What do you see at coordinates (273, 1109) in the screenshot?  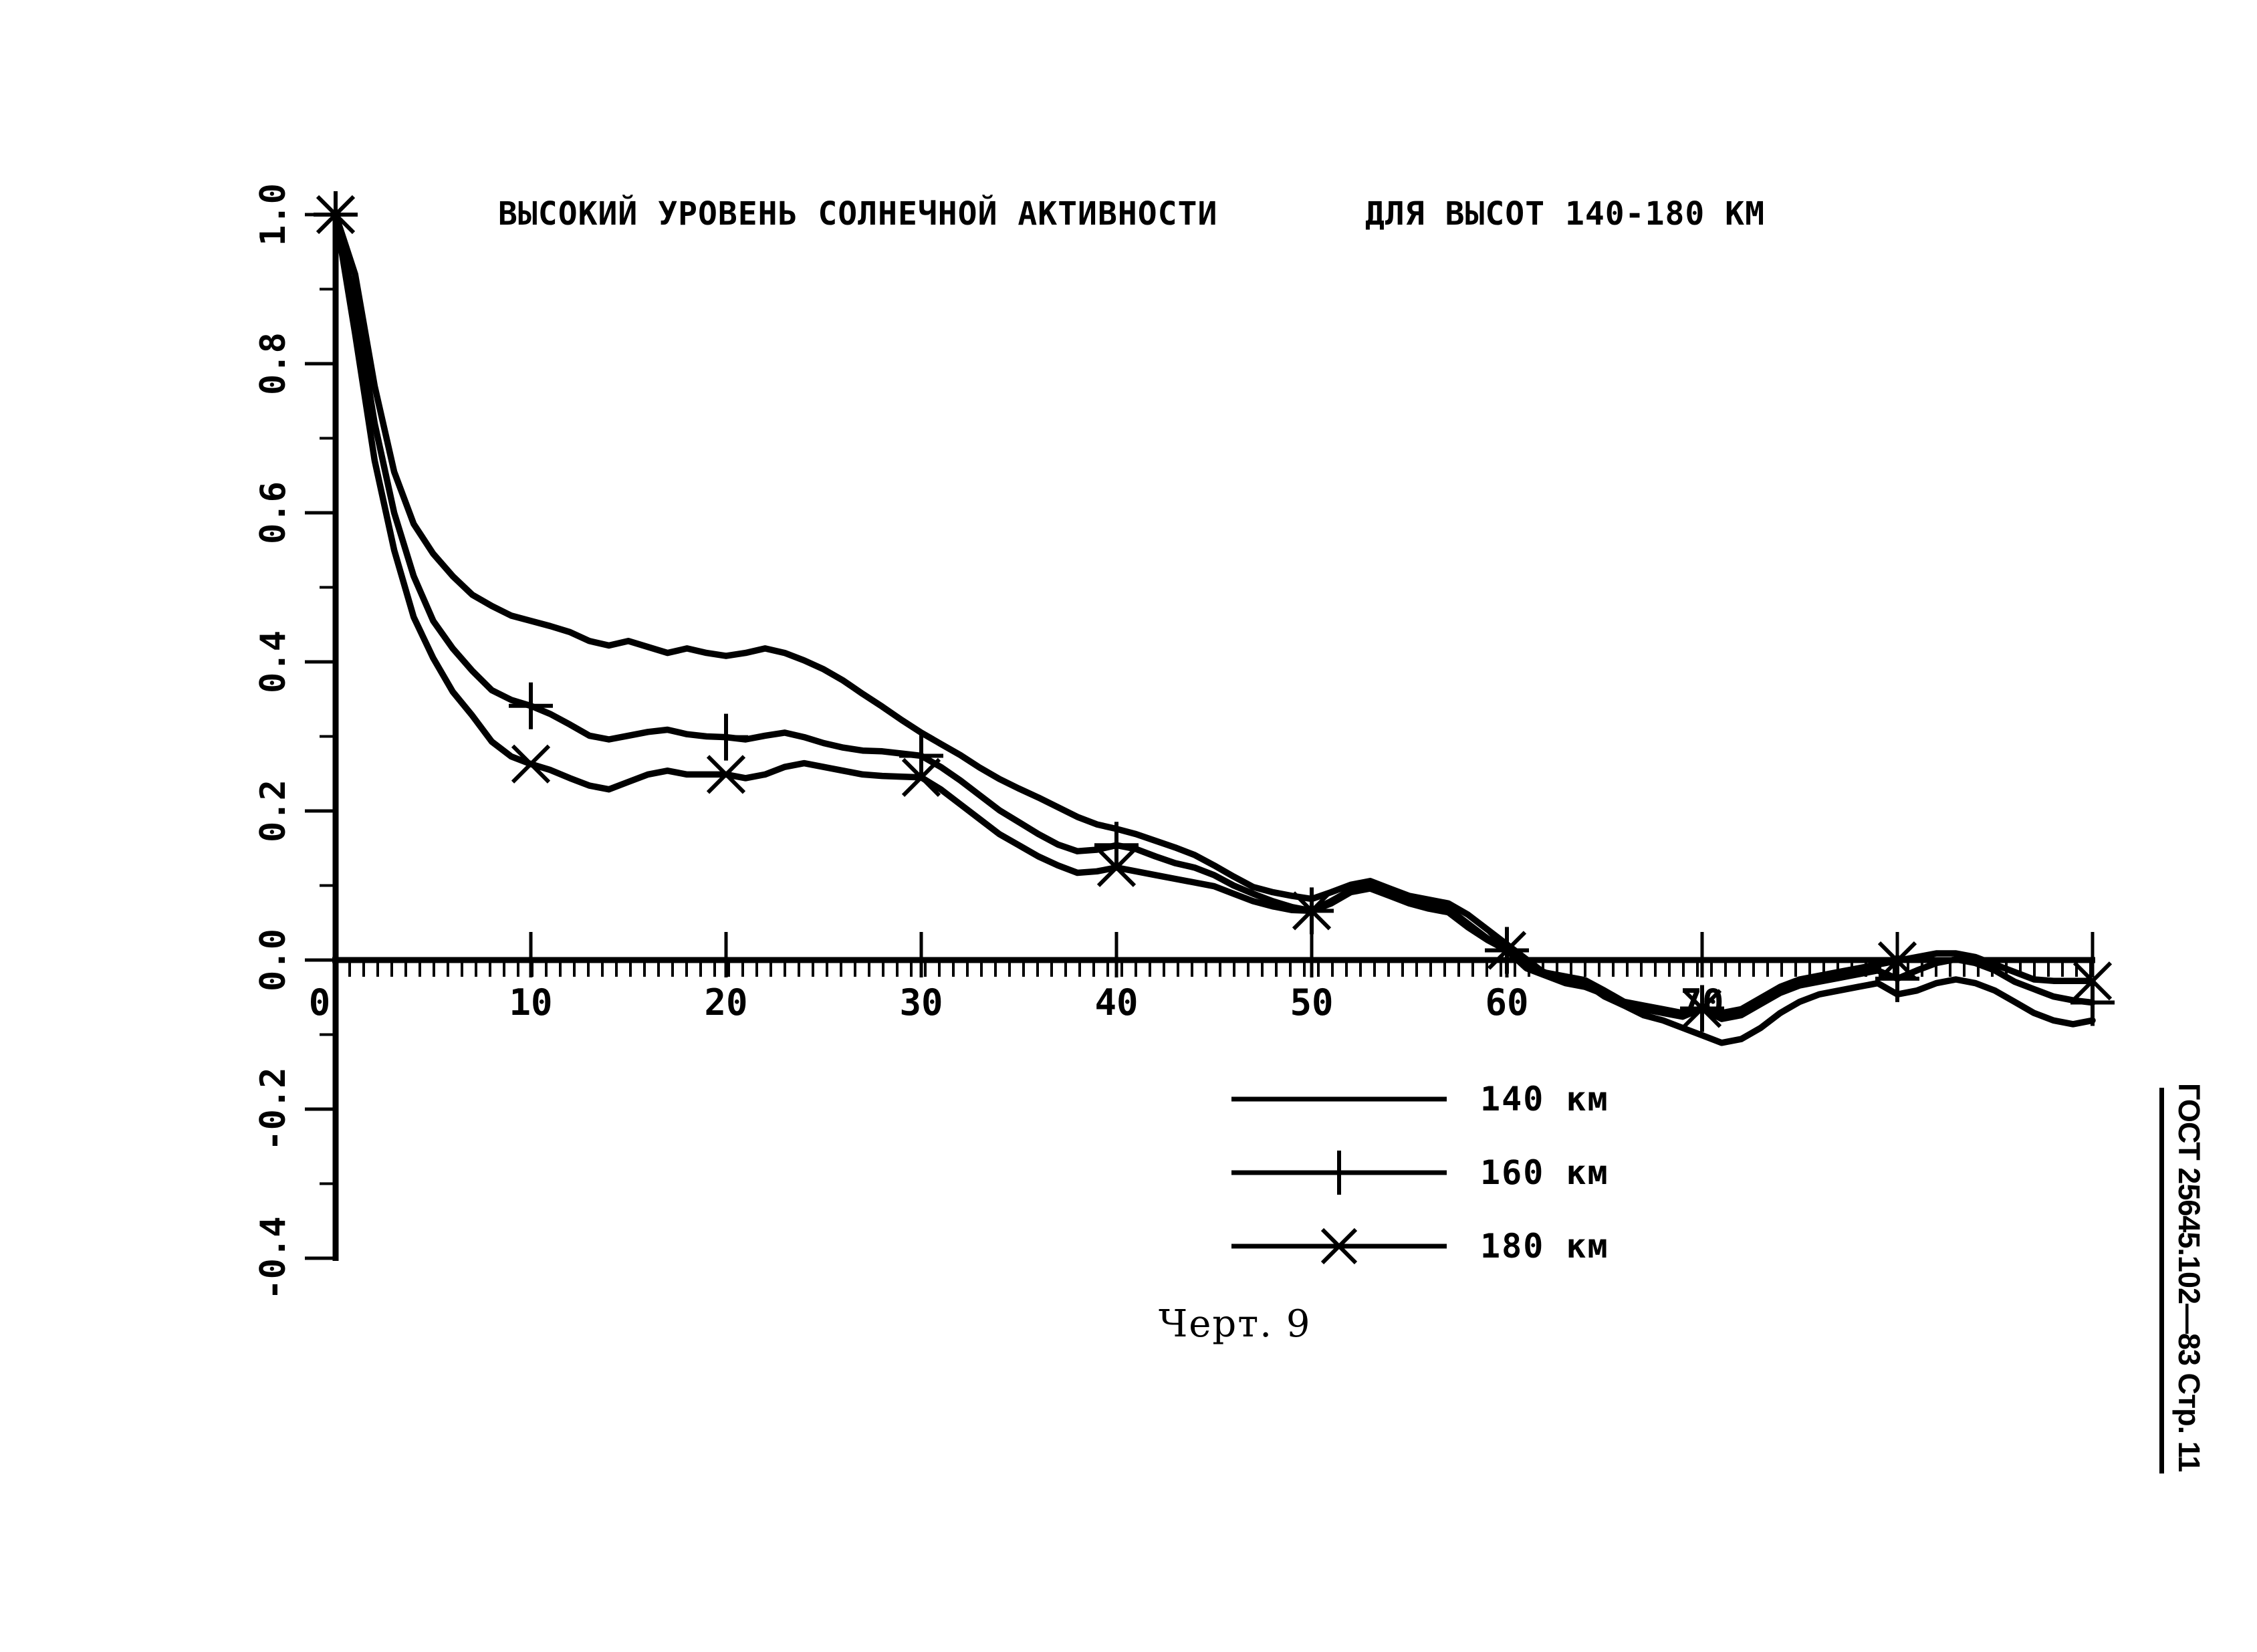 I see `svg-text: -0.2` at bounding box center [273, 1109].